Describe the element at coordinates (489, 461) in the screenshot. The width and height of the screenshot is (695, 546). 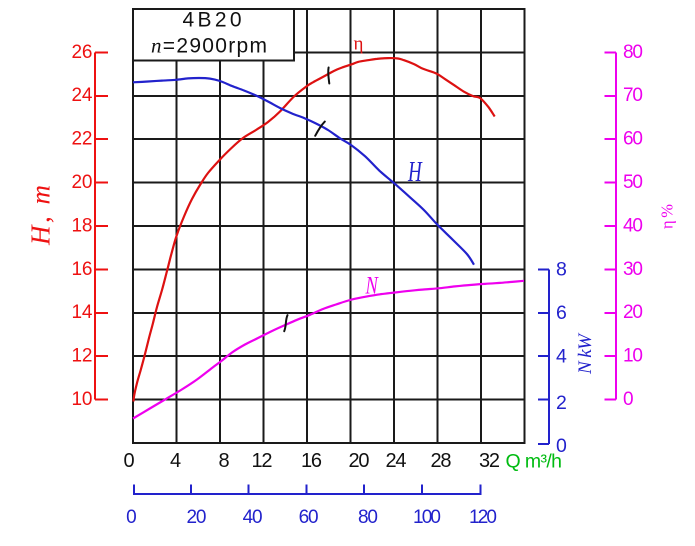
I see `svg-text: 32` at that location.